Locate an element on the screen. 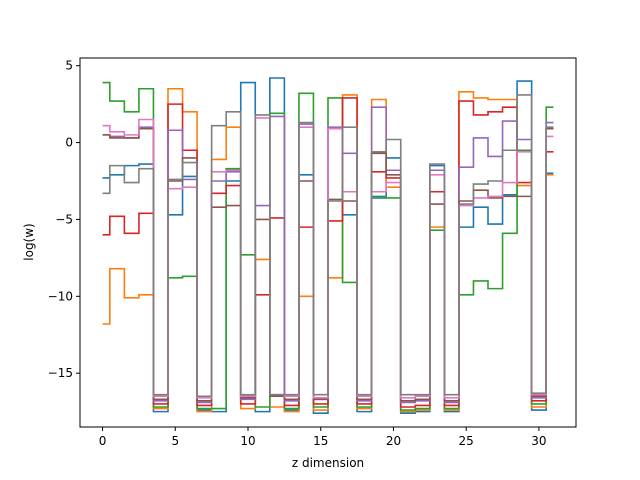 This screenshot has height=480, width=640. x-tick-label: 20 is located at coordinates (393, 441).